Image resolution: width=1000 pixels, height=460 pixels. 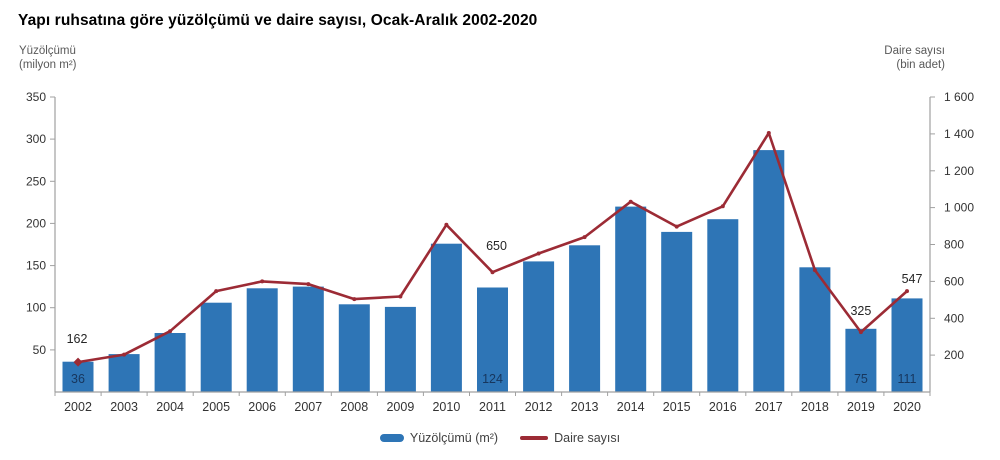 What do you see at coordinates (954, 245) in the screenshot?
I see `y-axis-right-tick-label: 800` at bounding box center [954, 245].